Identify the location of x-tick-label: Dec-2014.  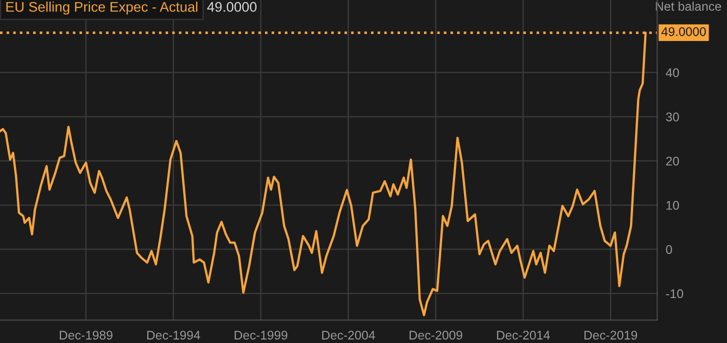
(523, 335).